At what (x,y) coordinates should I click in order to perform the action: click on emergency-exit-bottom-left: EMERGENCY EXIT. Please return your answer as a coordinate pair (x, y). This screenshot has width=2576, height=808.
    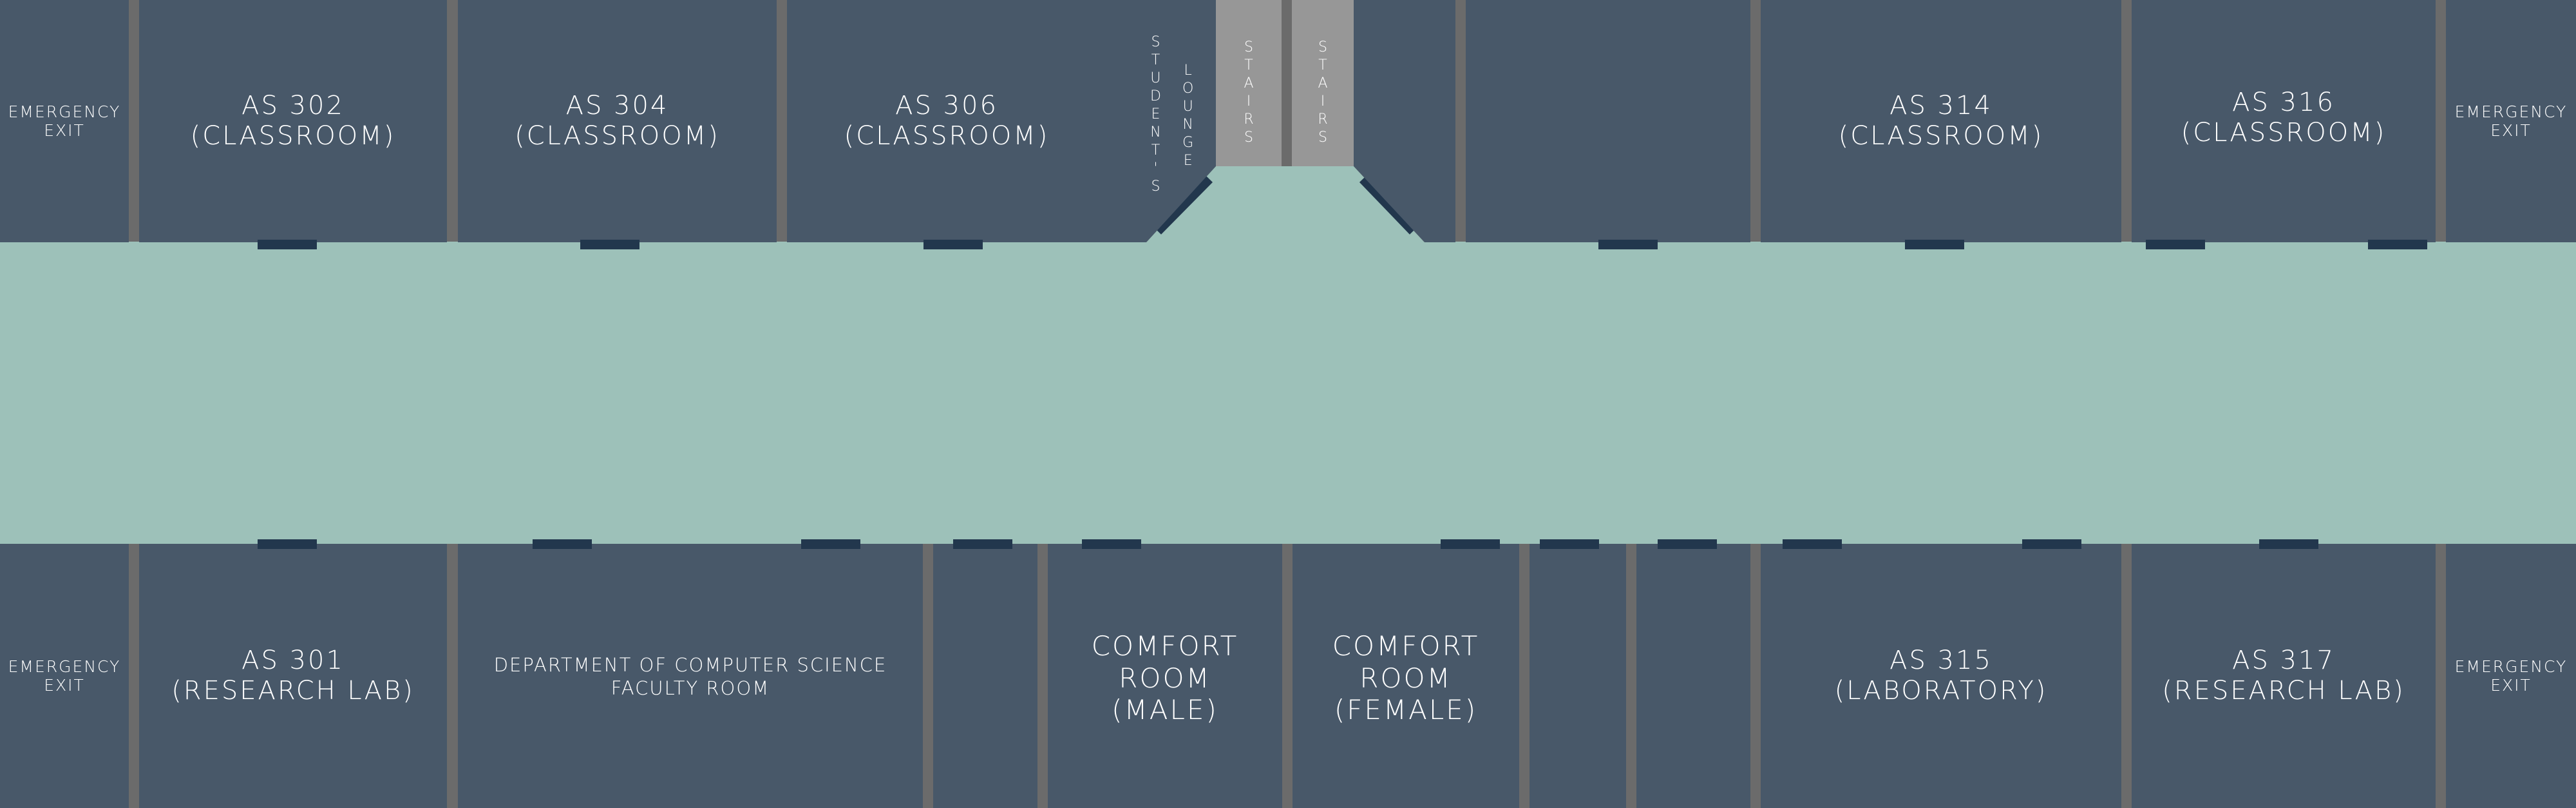
    Looking at the image, I should click on (64, 676).